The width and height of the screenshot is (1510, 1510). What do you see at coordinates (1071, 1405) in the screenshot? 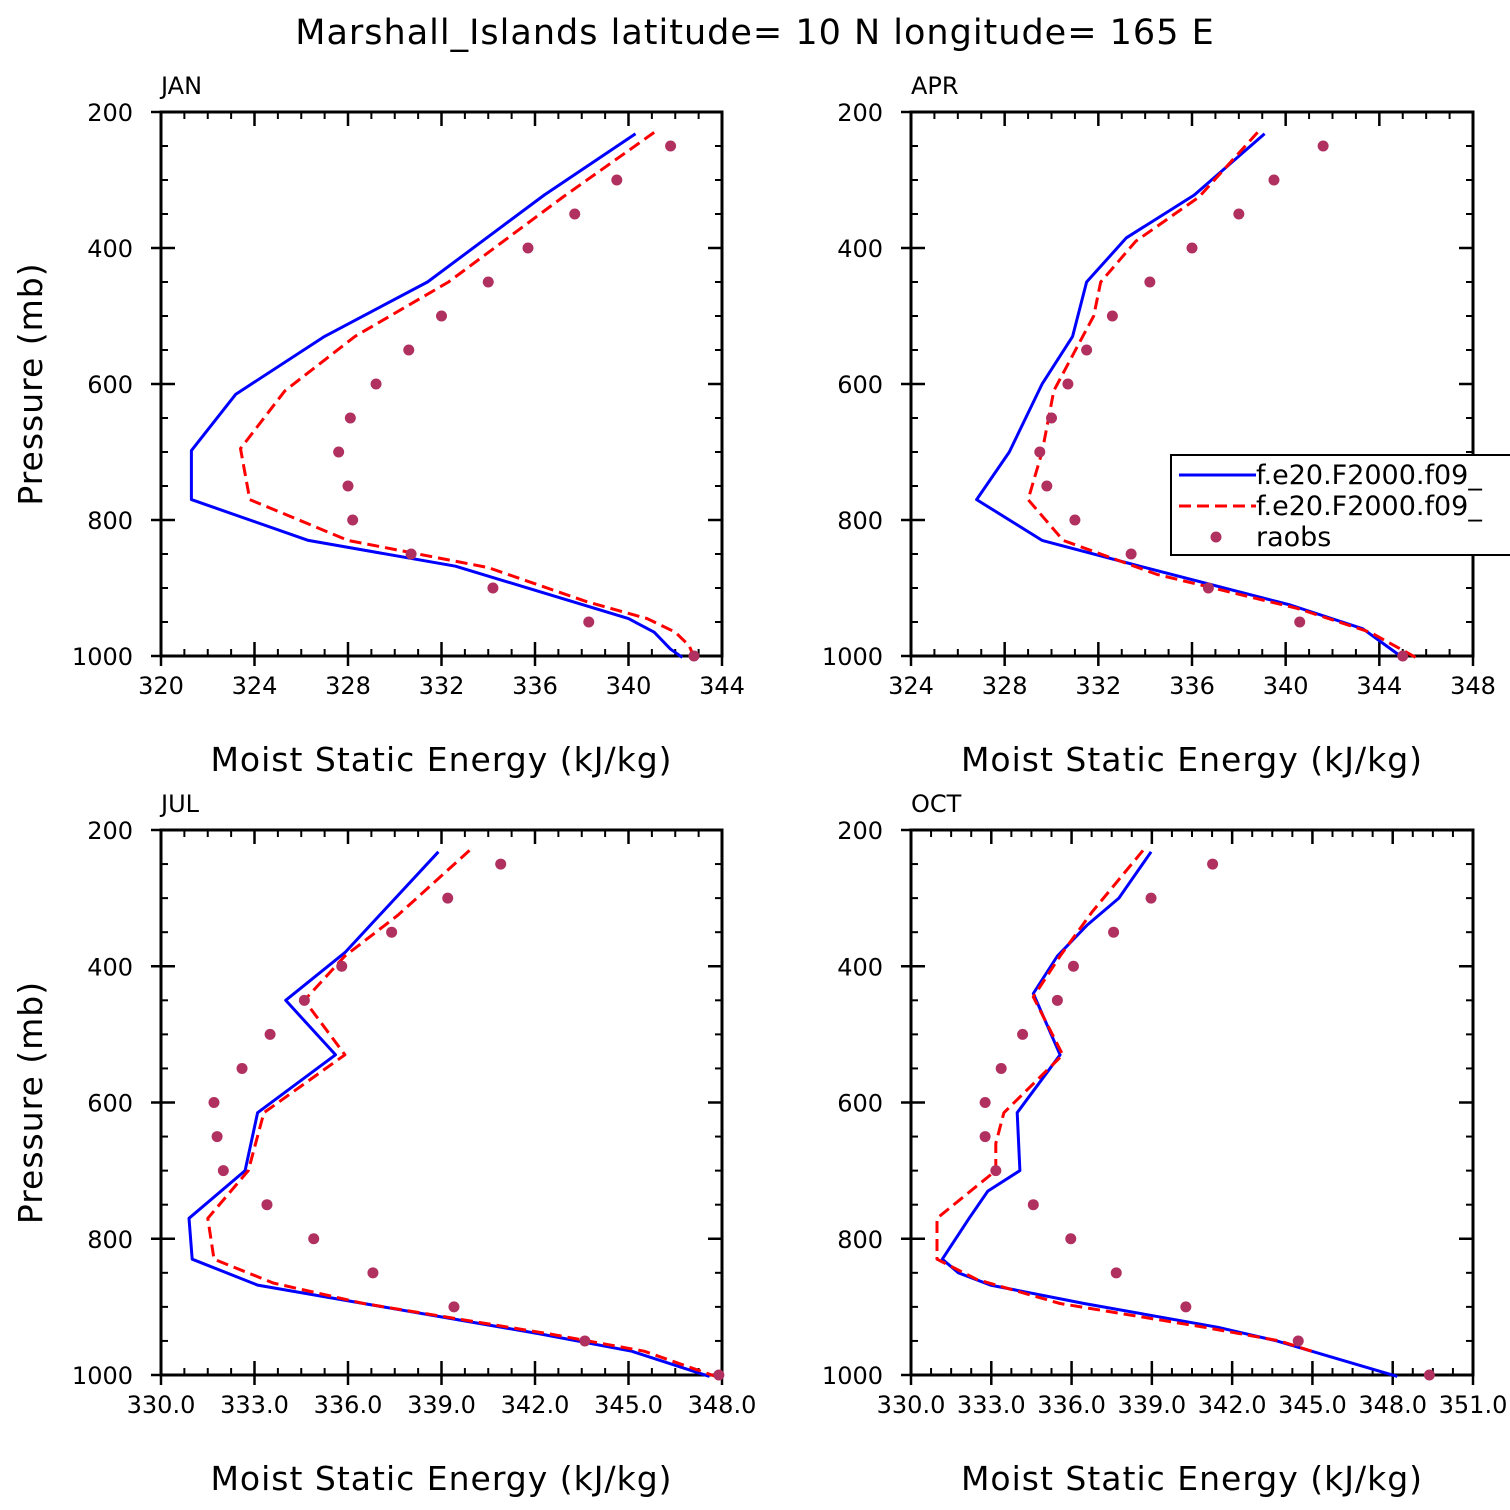
I see `x-tick-label: 336.0` at bounding box center [1071, 1405].